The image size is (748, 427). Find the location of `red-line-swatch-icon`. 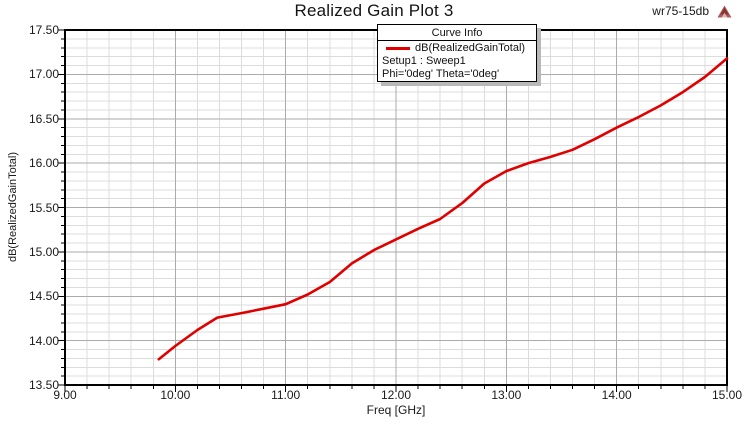

red-line-swatch-icon is located at coordinates (398, 48).